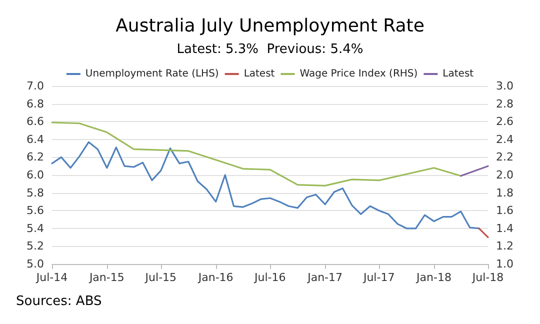 This screenshot has height=324, width=540. I want to click on y2-tick-label: 2.2, so click(505, 157).